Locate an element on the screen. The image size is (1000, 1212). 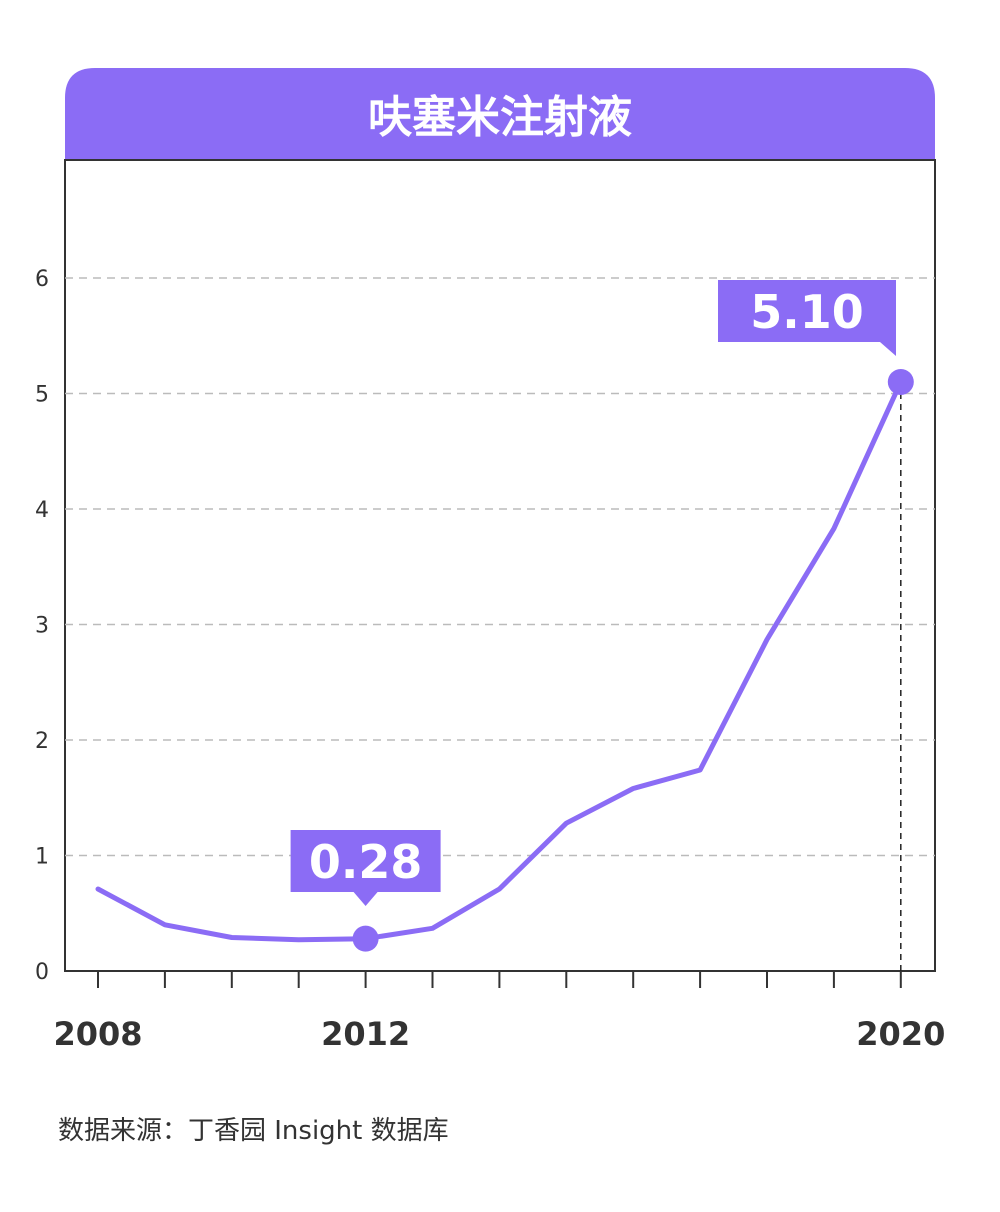
y-tick-label: 0 is located at coordinates (42, 972).